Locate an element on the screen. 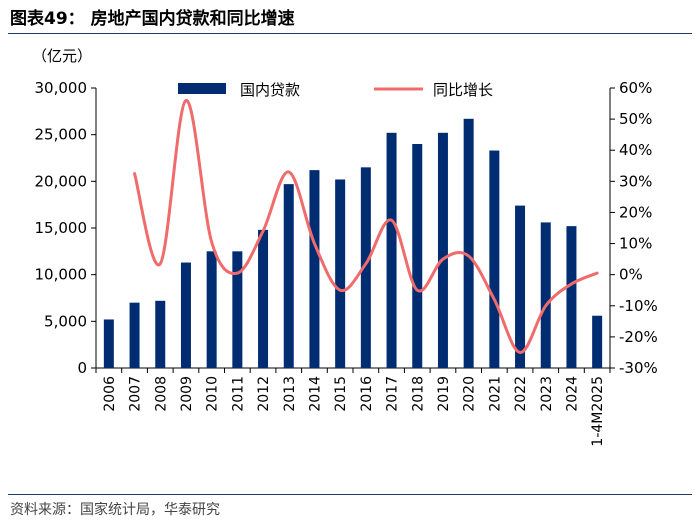 This screenshot has width=700, height=529. x-tick-label: 2006 is located at coordinates (110, 394).